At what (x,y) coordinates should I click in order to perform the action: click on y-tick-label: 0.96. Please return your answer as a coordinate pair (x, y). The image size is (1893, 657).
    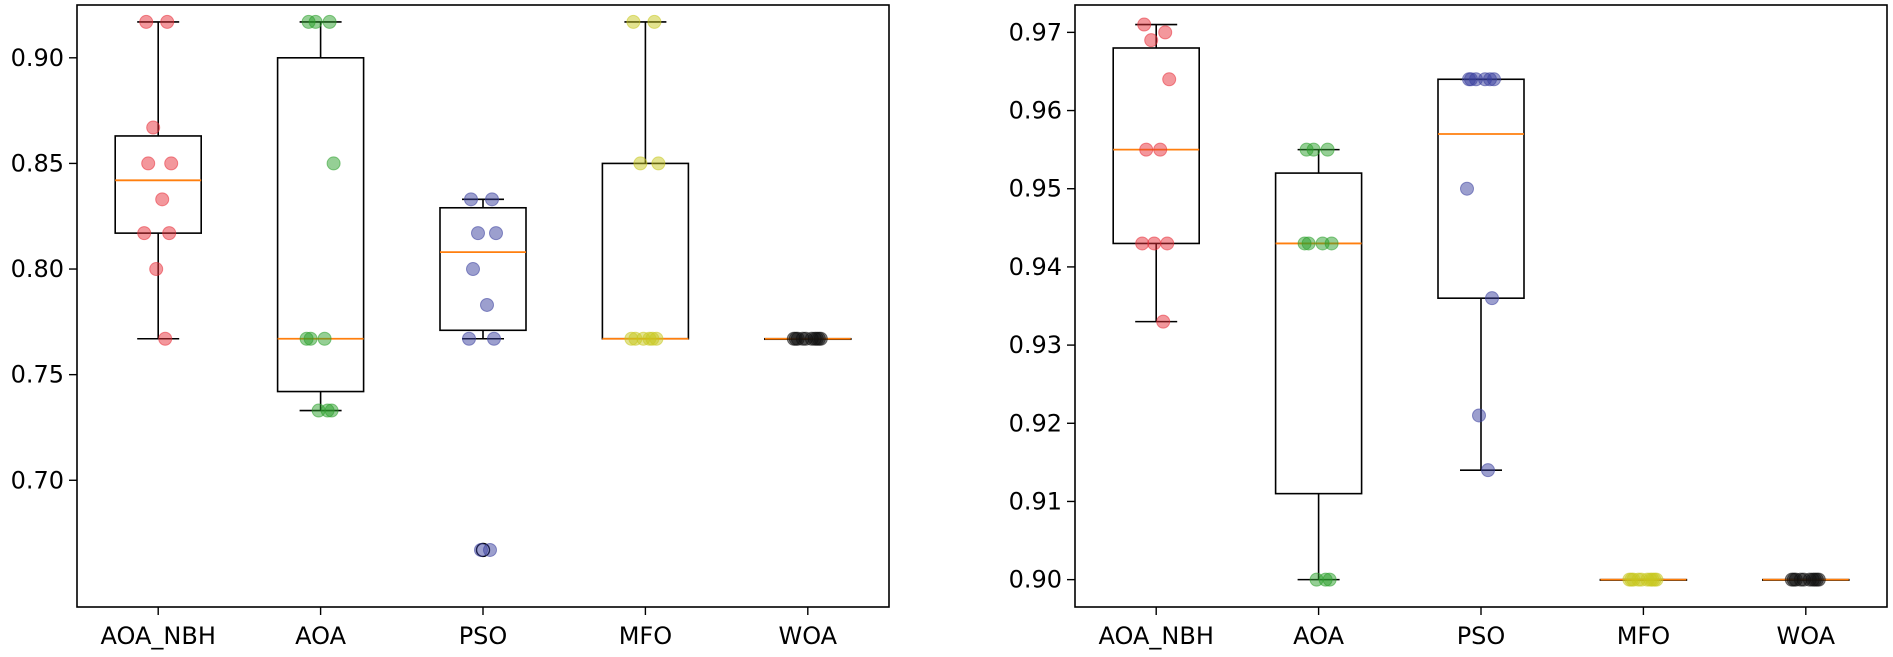
    Looking at the image, I should click on (1035, 111).